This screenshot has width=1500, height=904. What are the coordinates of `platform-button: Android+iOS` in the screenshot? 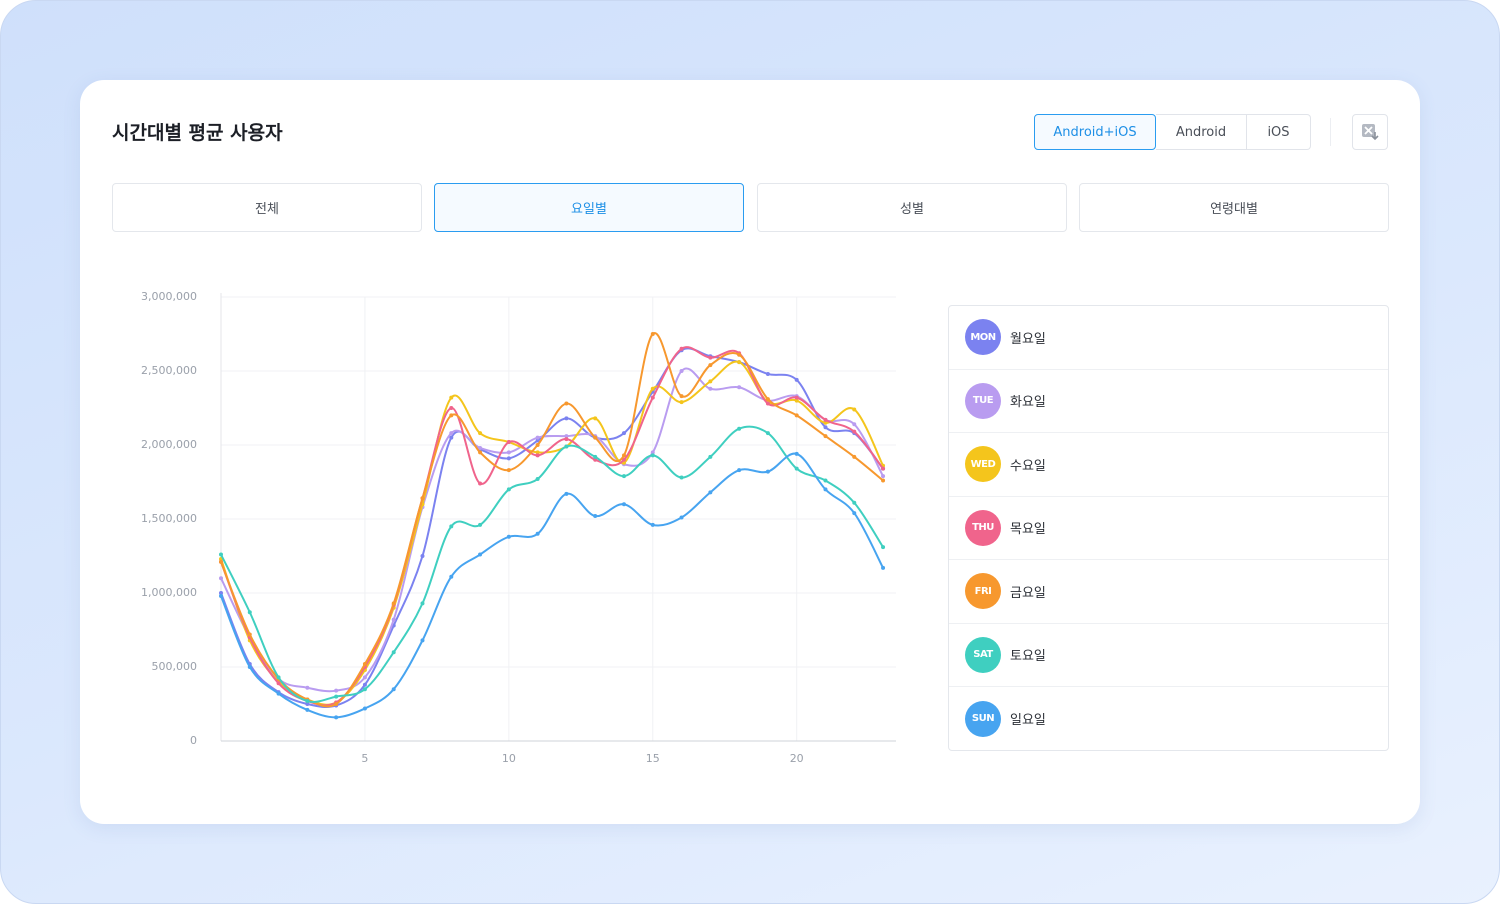 It's located at (1095, 132).